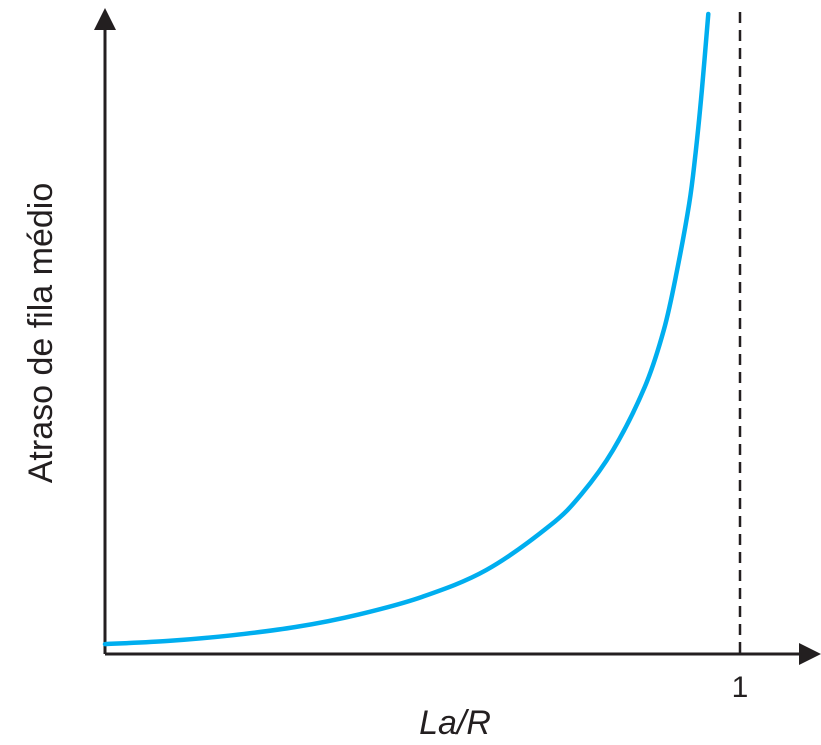 The height and width of the screenshot is (745, 821). Describe the element at coordinates (740, 687) in the screenshot. I see `x-tick-label: 1` at that location.